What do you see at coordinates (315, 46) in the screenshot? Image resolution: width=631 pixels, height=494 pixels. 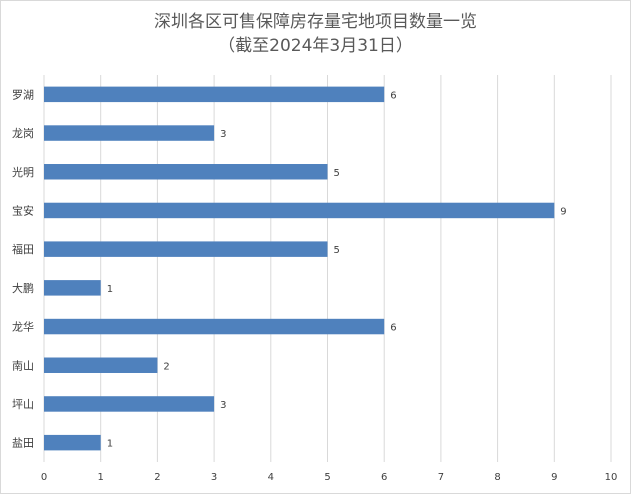 I see `chart-subtitle: （截至2024年3月31日）` at bounding box center [315, 46].